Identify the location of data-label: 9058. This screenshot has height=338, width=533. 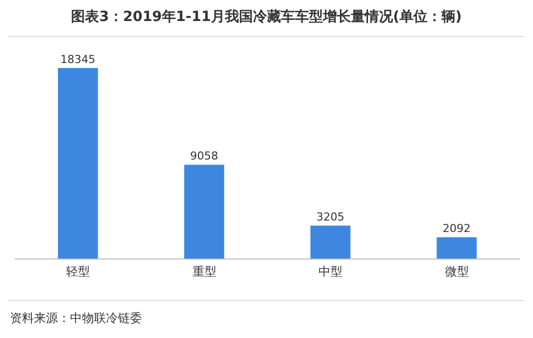
(204, 156).